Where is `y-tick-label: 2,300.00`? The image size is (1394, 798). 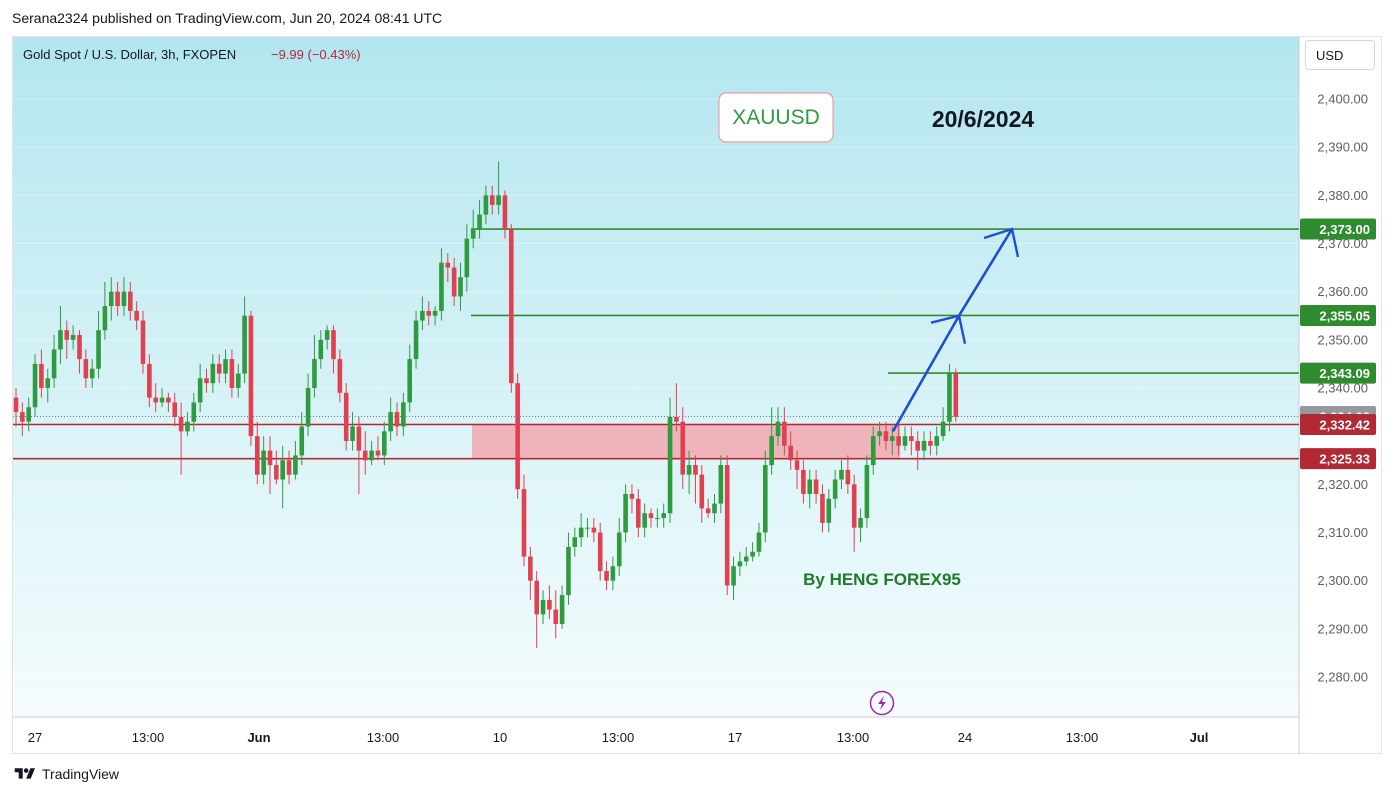 y-tick-label: 2,300.00 is located at coordinates (1342, 580).